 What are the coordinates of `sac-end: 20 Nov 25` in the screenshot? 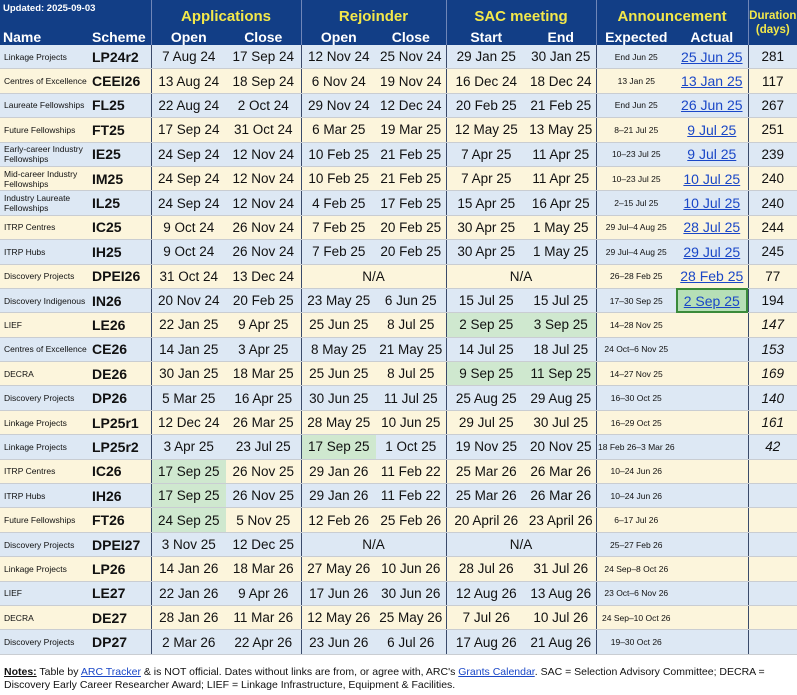 It's located at (561, 447).